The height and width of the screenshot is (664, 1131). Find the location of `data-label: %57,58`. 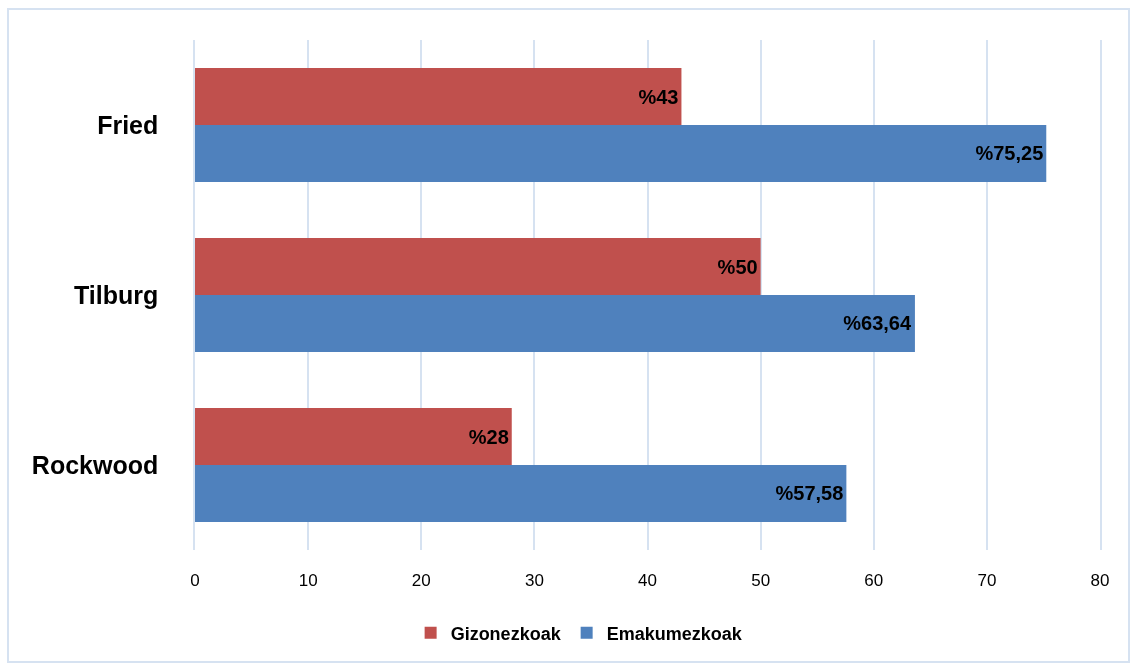

data-label: %57,58 is located at coordinates (809, 493).